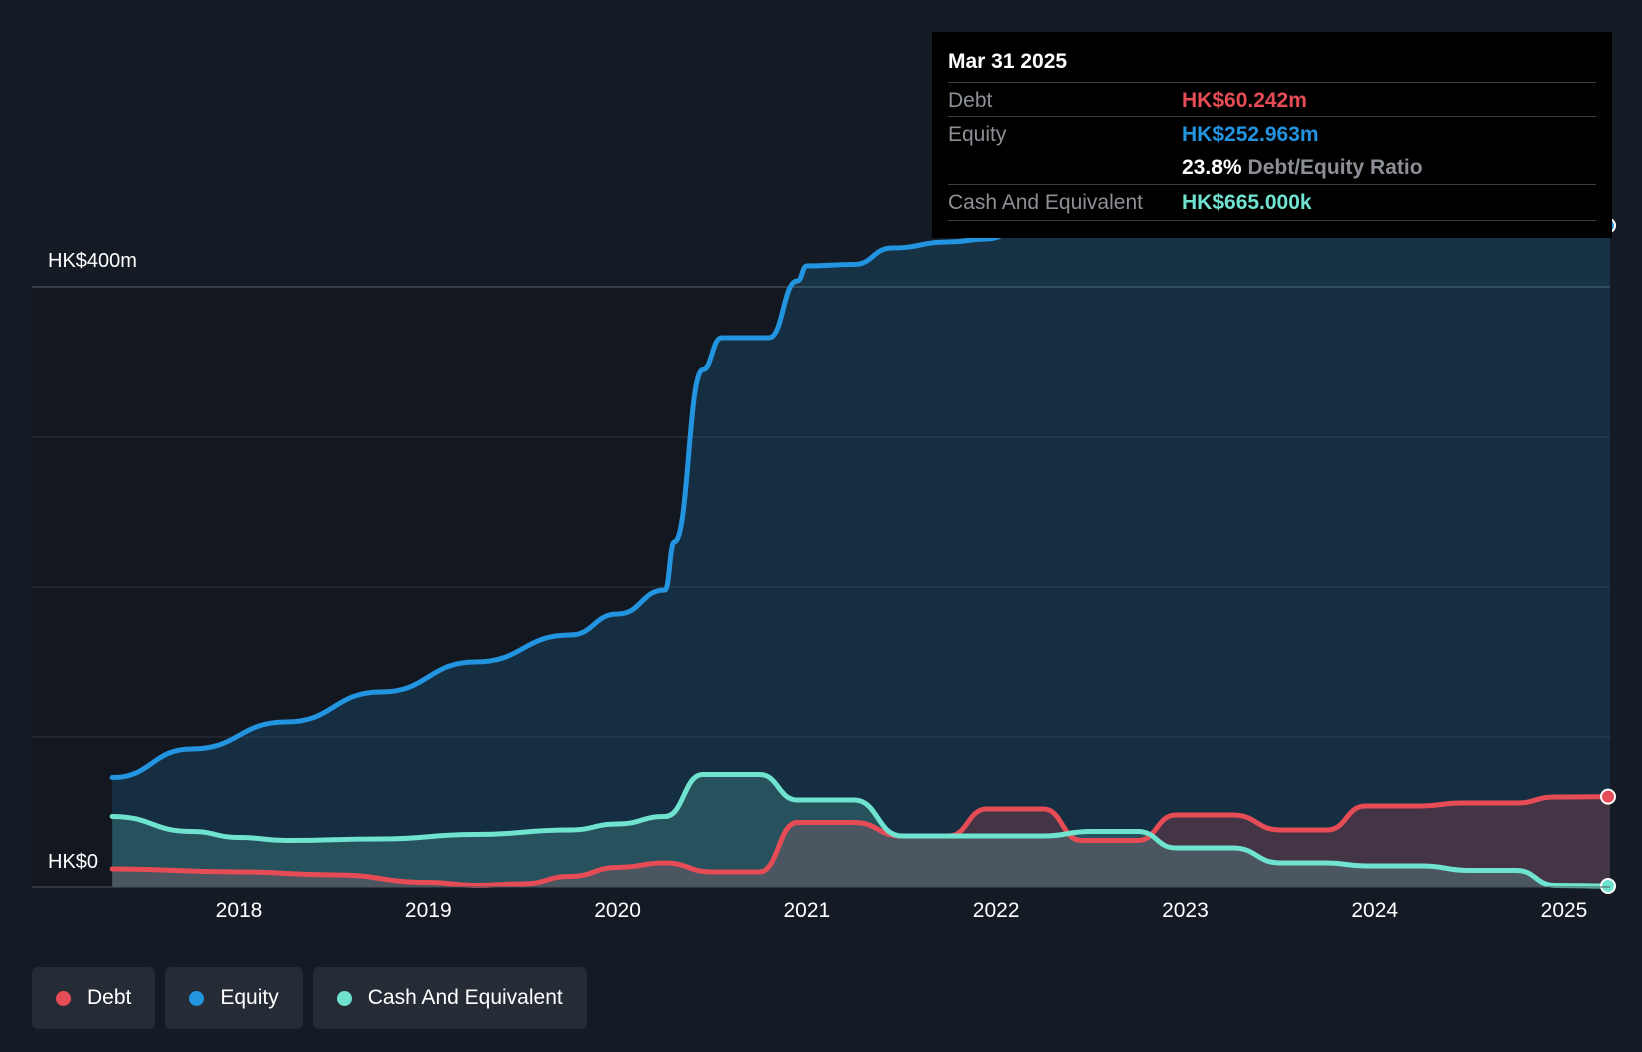 Image resolution: width=1642 pixels, height=1052 pixels. I want to click on legend-item-equity: Equity, so click(234, 998).